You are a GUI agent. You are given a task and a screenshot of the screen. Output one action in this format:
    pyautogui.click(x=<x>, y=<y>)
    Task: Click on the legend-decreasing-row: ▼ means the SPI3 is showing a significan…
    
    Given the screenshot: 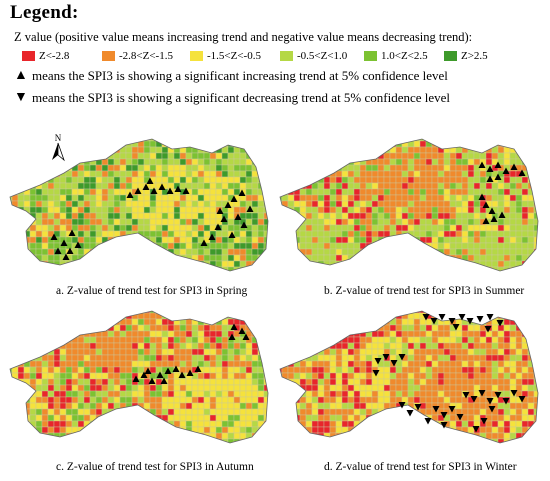 What is the action you would take?
    pyautogui.click(x=232, y=98)
    